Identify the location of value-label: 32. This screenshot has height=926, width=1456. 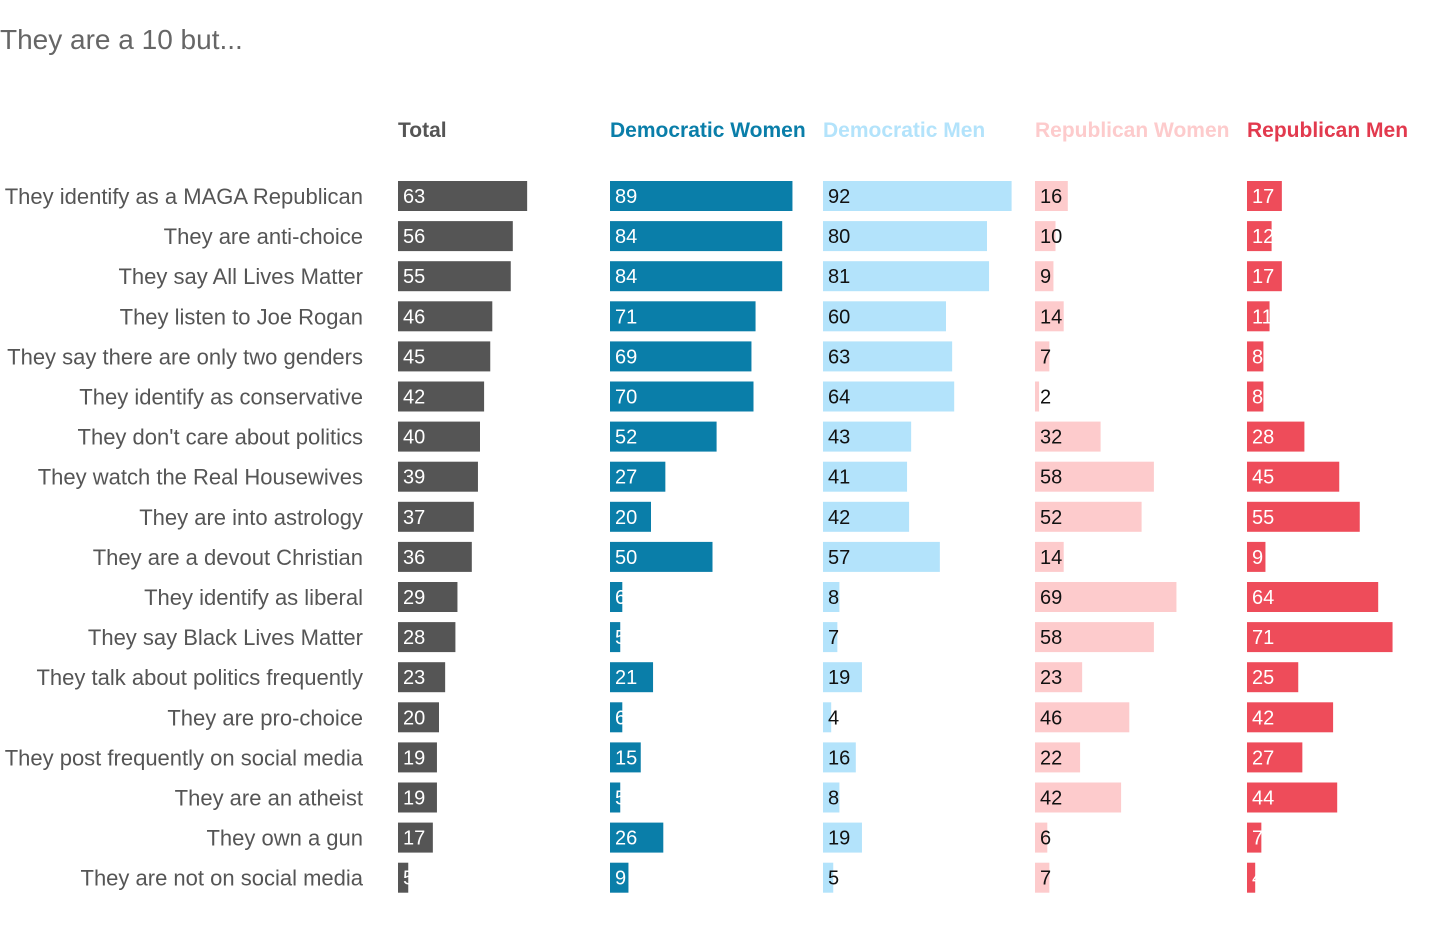
(1051, 438).